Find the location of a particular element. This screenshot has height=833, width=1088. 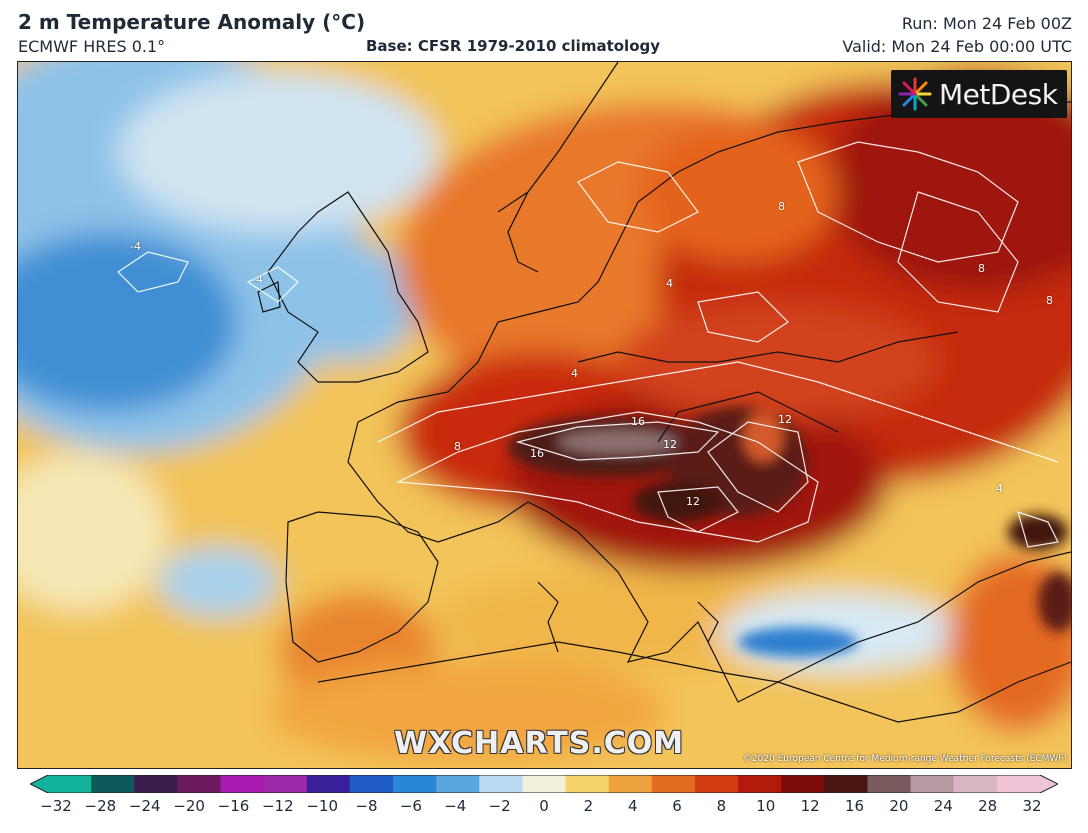

colorbar-tick-label: −8 is located at coordinates (366, 806).